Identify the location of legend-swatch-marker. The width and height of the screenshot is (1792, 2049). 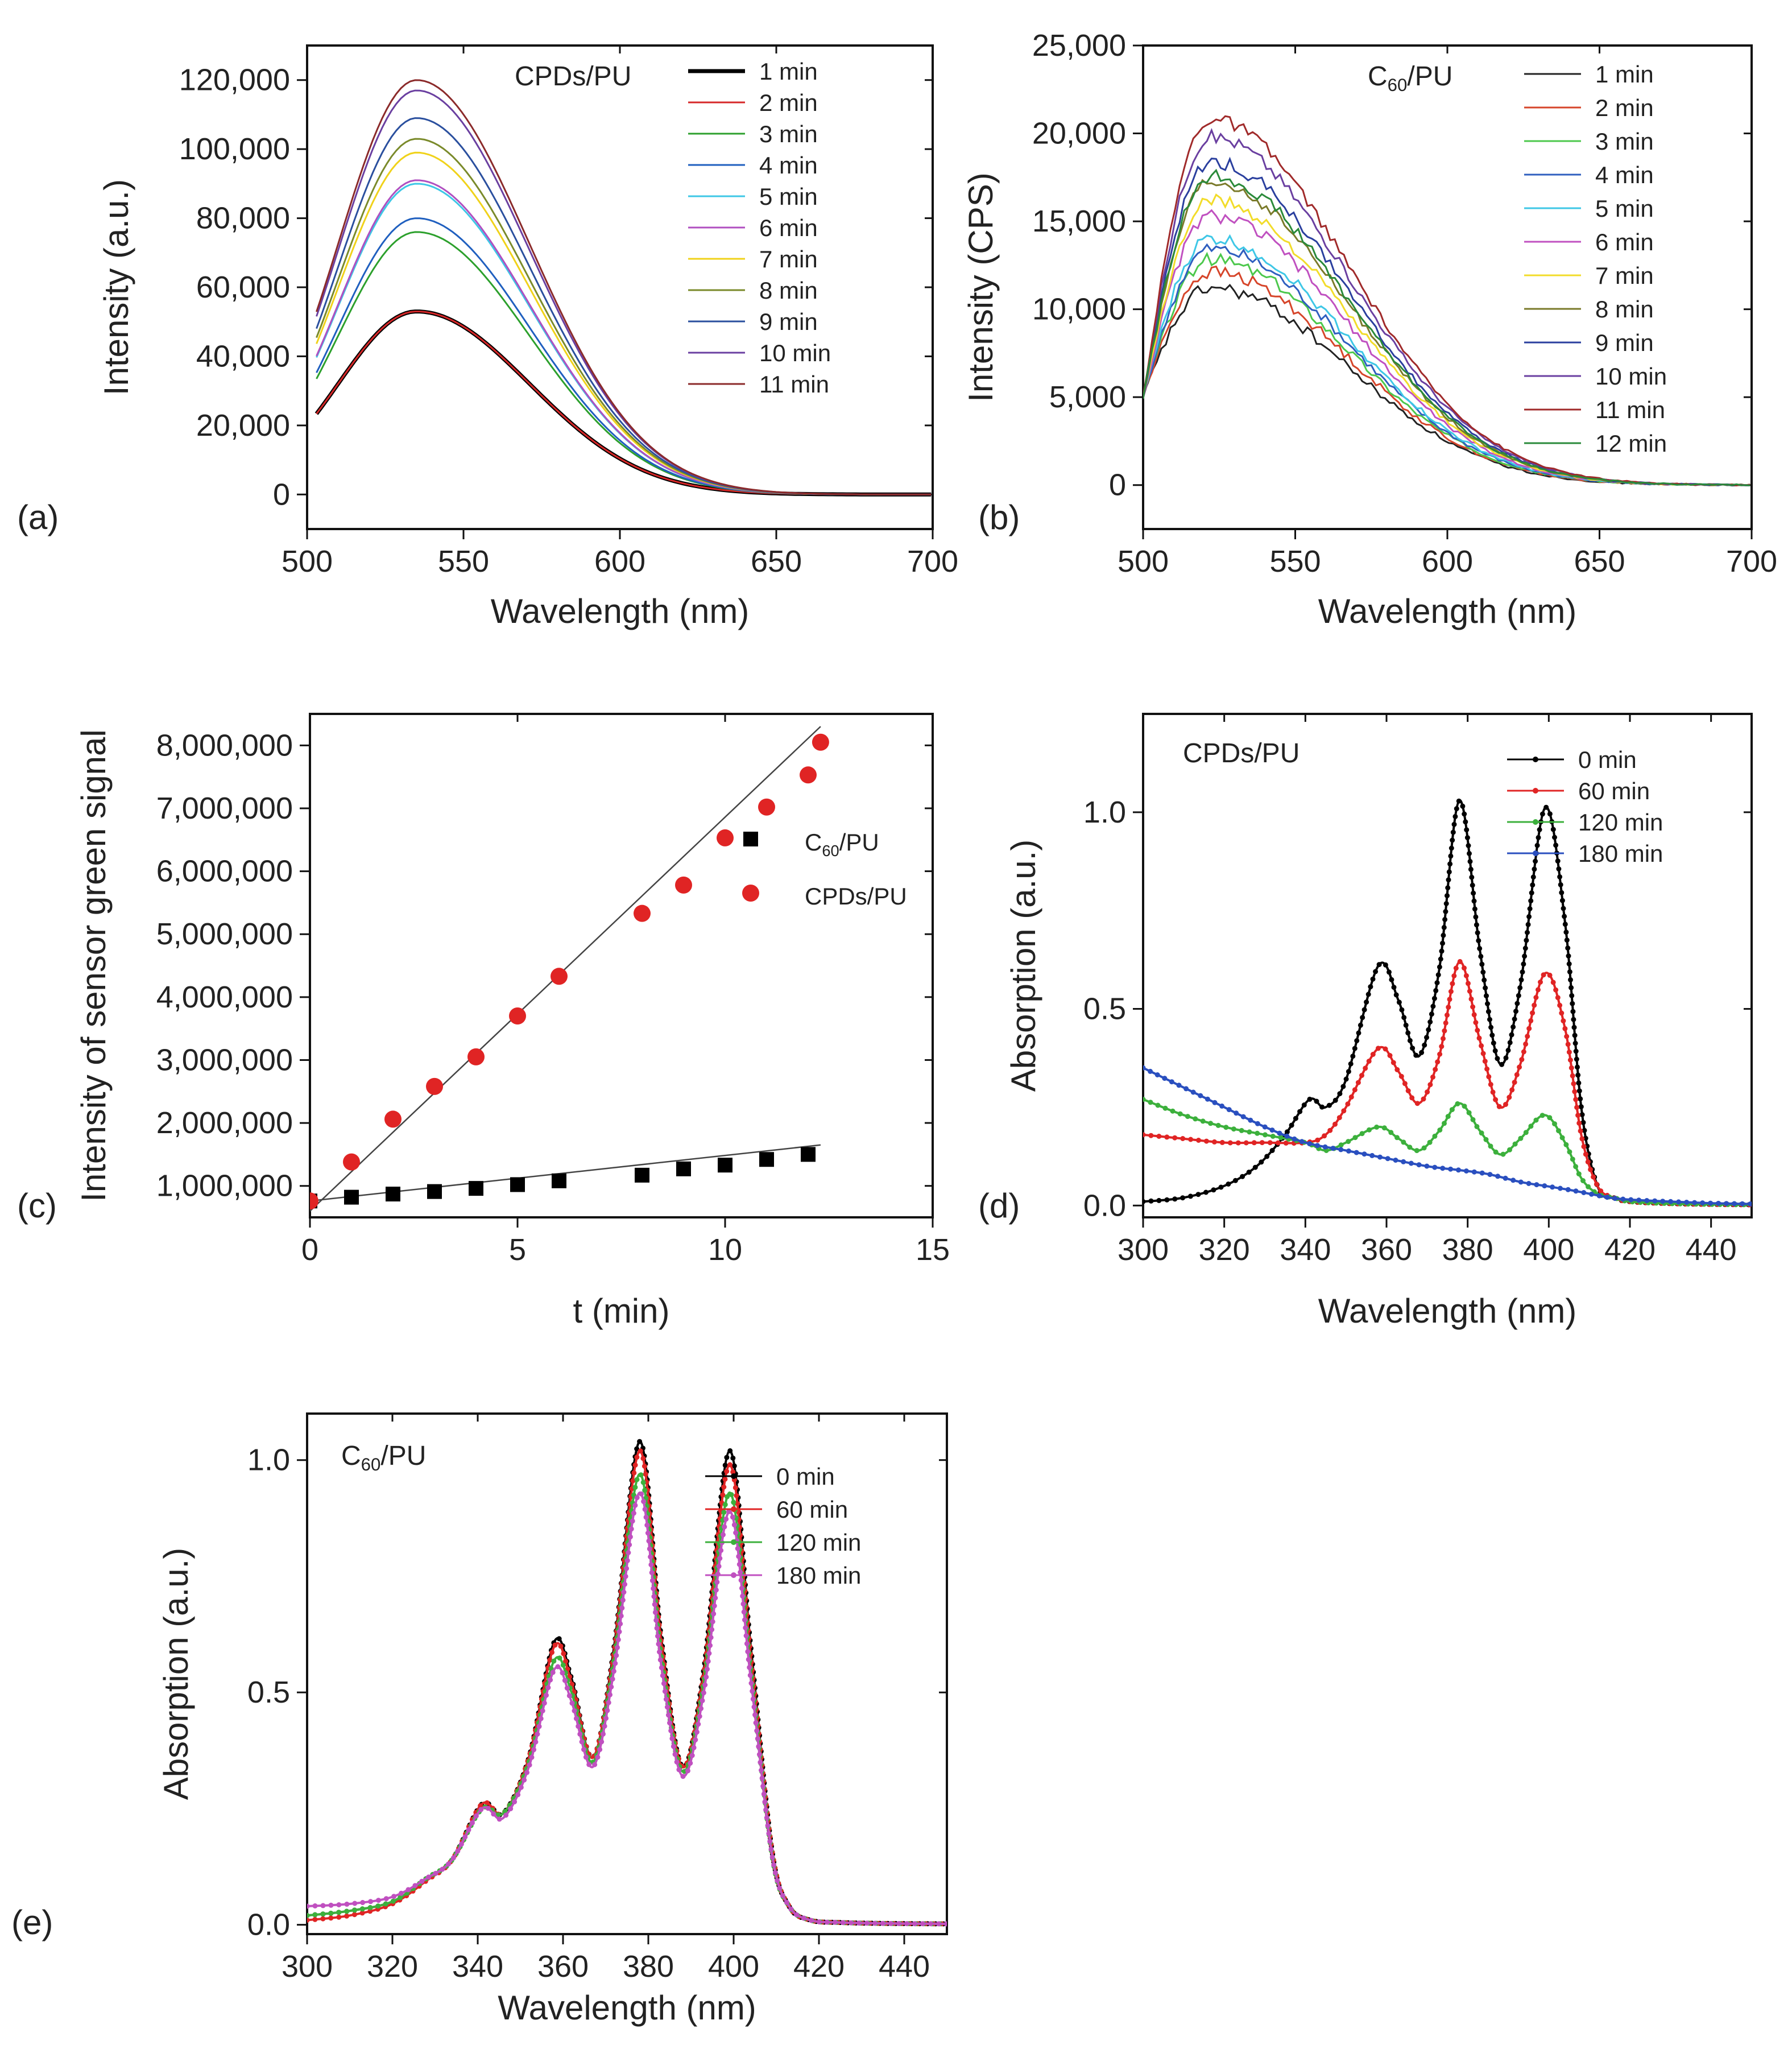
(1535, 853).